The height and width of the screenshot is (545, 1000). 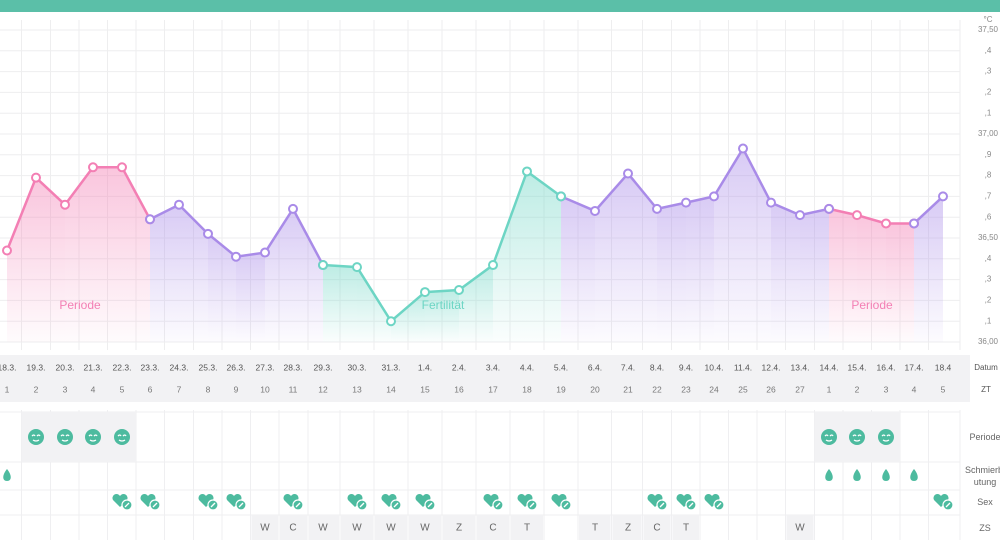 What do you see at coordinates (527, 528) in the screenshot?
I see `zs-label: T` at bounding box center [527, 528].